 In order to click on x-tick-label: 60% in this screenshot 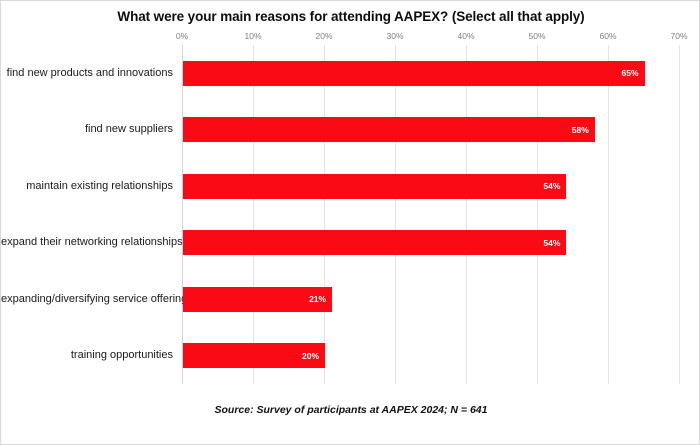, I will do `click(608, 36)`.